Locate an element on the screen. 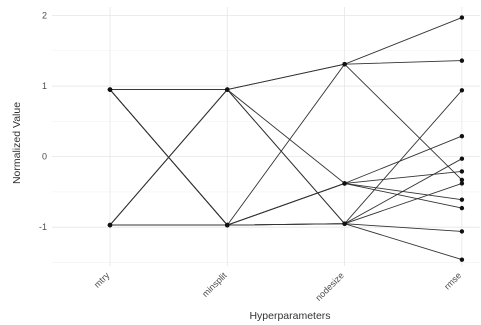 Image resolution: width=481 pixels, height=325 pixels. x-tick-label: minsplit is located at coordinates (214, 284).